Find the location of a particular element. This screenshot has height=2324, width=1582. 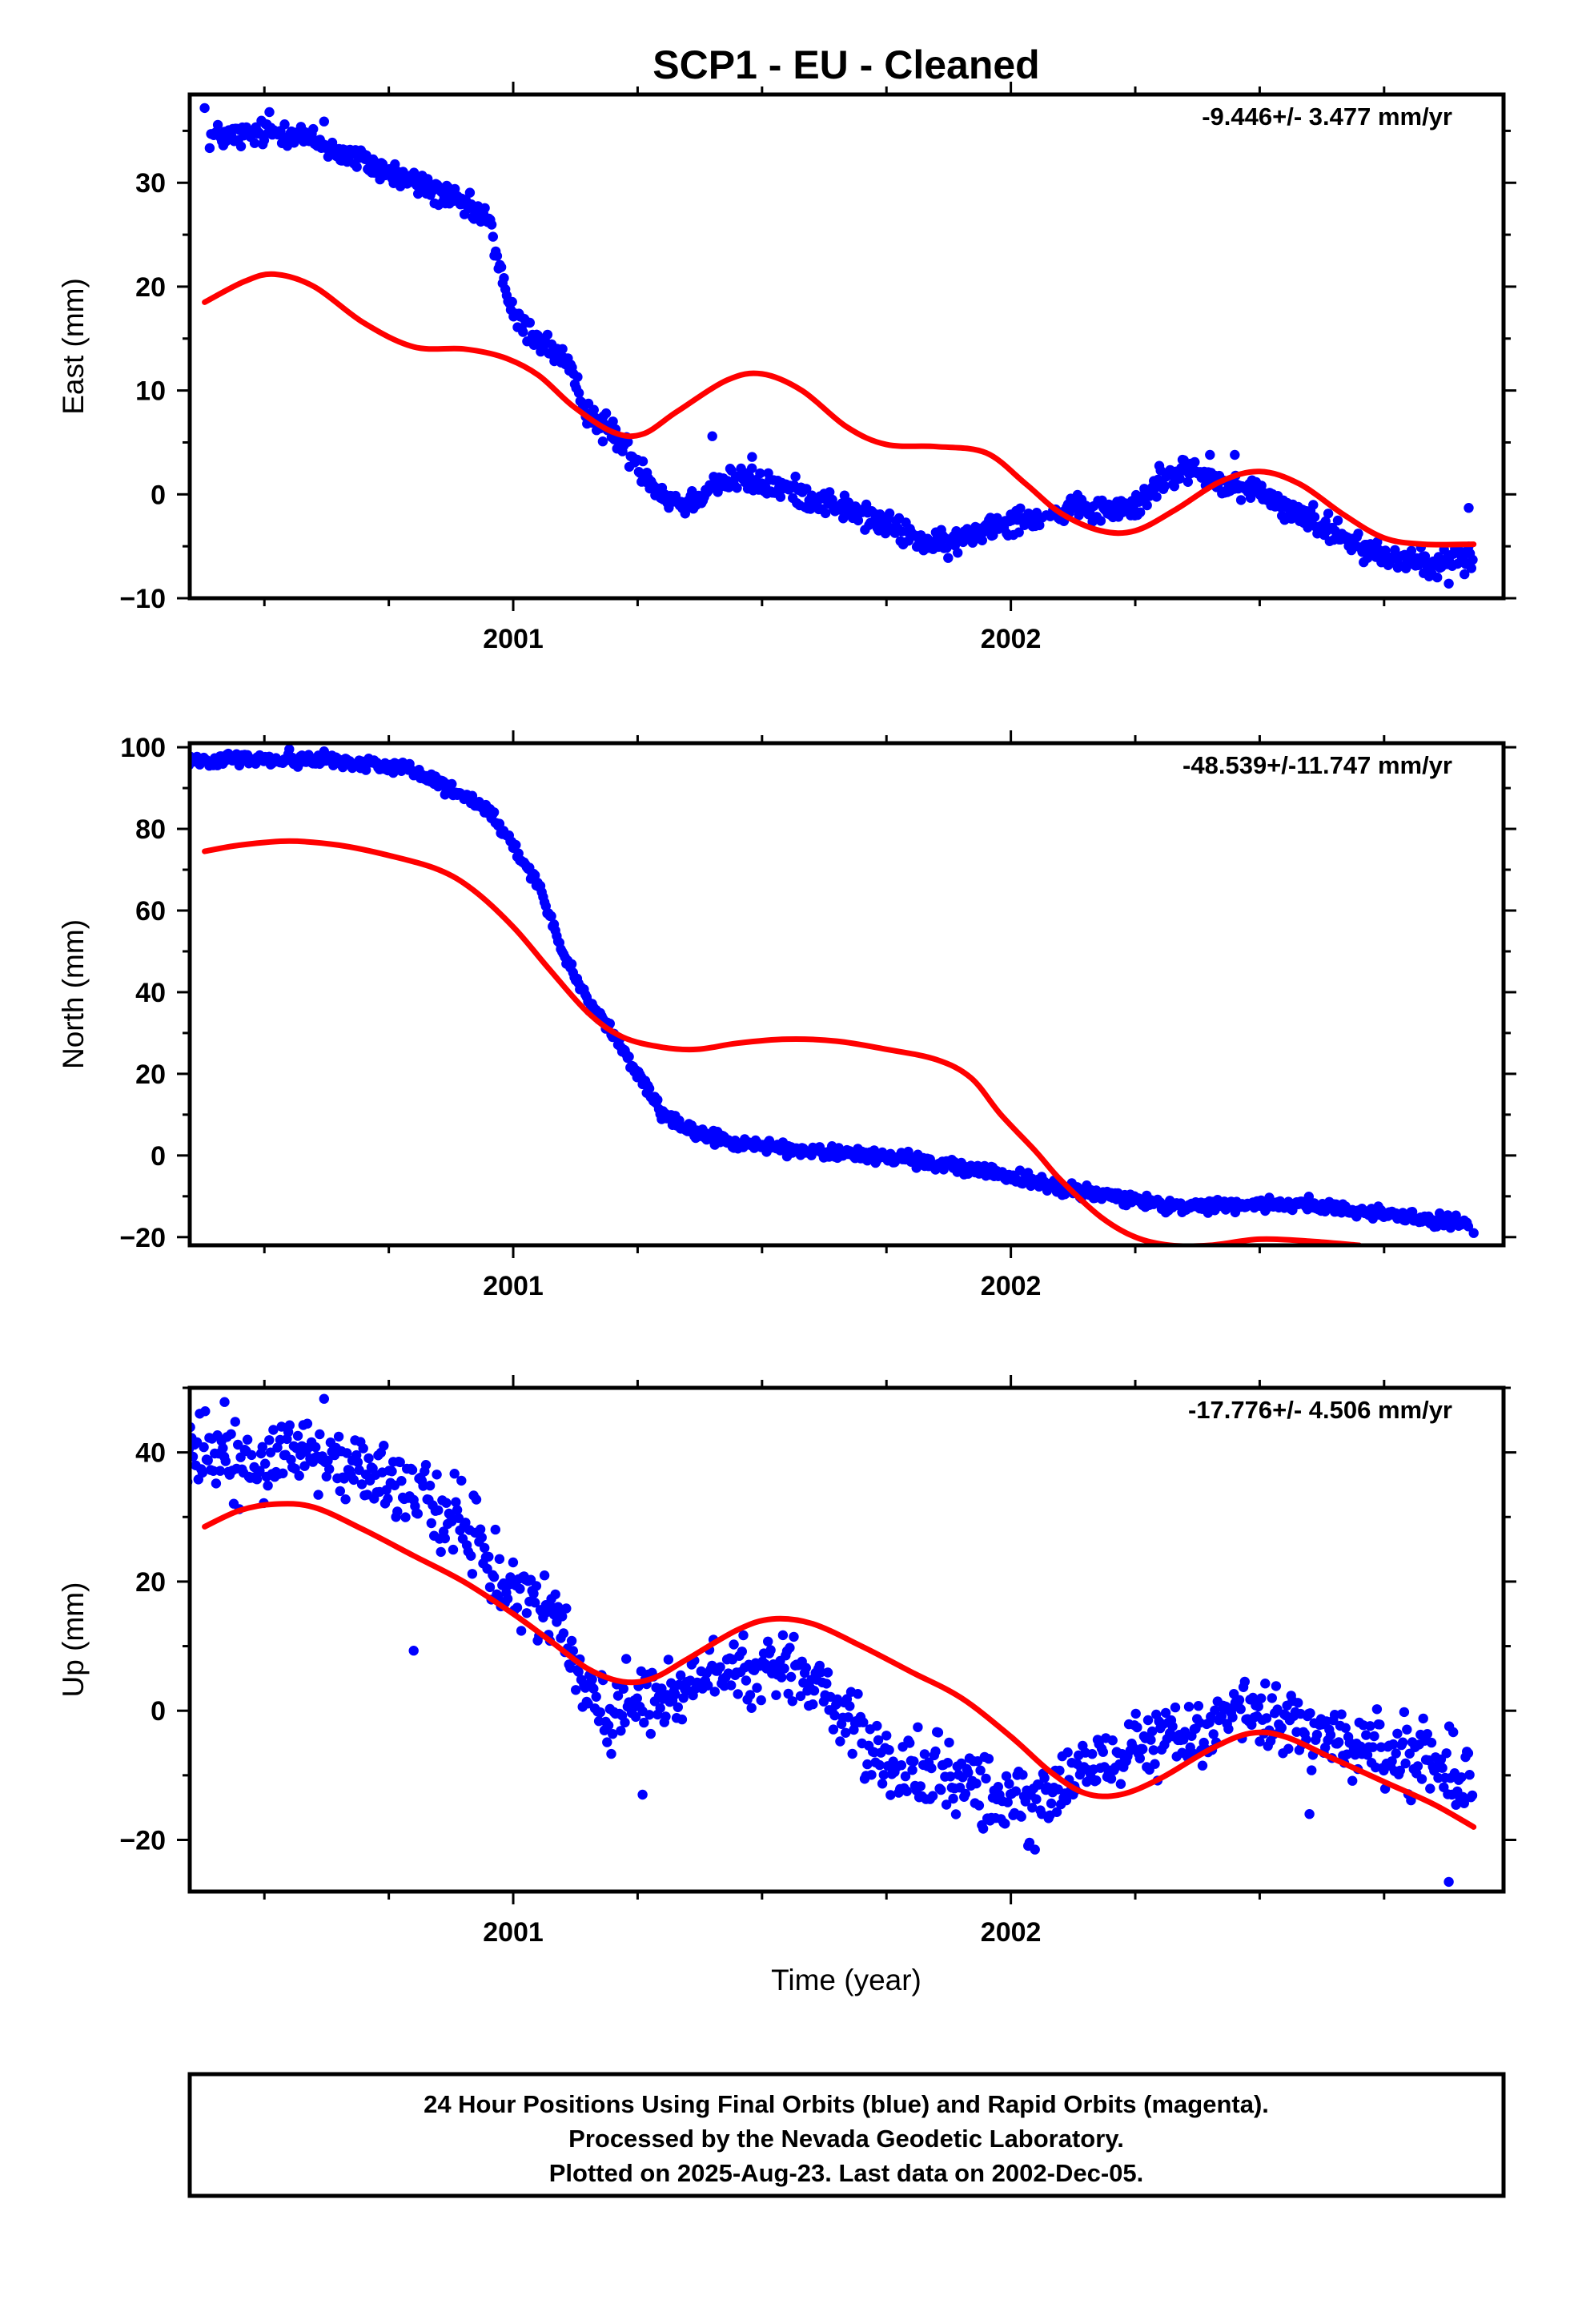

y-tick-label: −20 is located at coordinates (142, 1841).